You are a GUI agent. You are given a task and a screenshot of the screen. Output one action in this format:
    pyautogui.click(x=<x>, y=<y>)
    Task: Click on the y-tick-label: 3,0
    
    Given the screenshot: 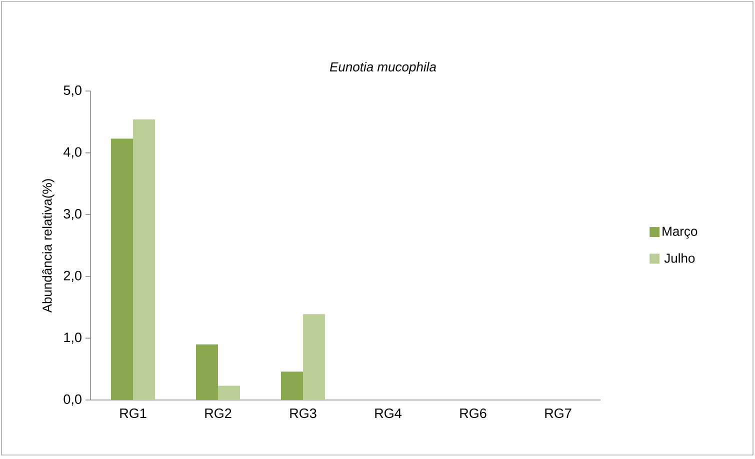 What is the action you would take?
    pyautogui.click(x=73, y=214)
    